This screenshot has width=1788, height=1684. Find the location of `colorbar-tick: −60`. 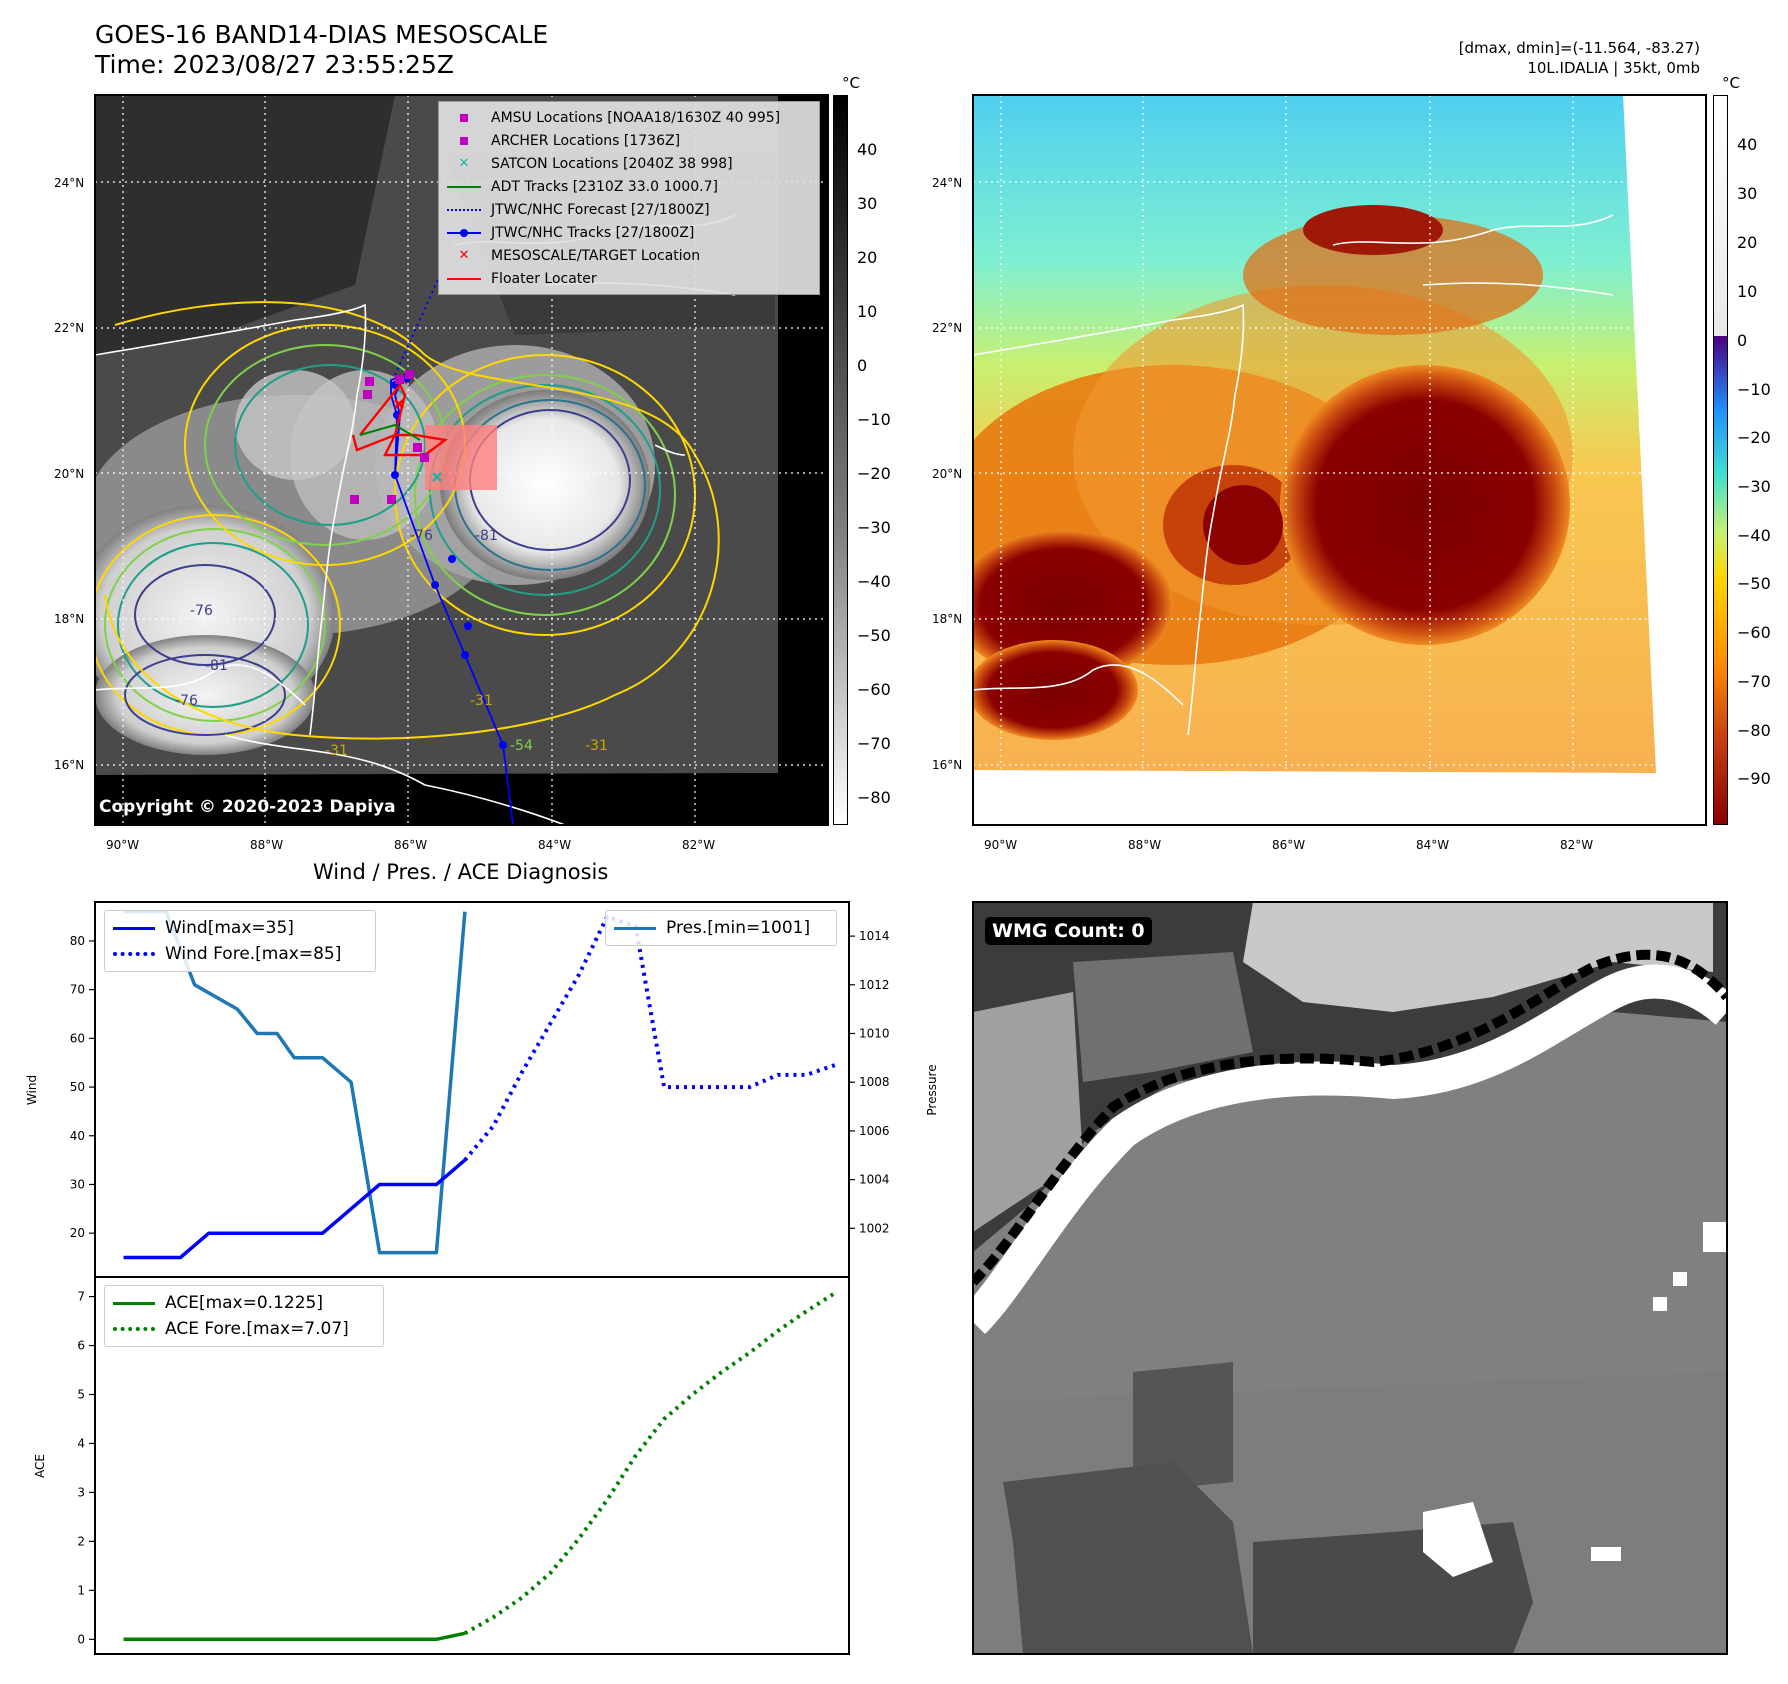

colorbar-tick: −60 is located at coordinates (1754, 632).